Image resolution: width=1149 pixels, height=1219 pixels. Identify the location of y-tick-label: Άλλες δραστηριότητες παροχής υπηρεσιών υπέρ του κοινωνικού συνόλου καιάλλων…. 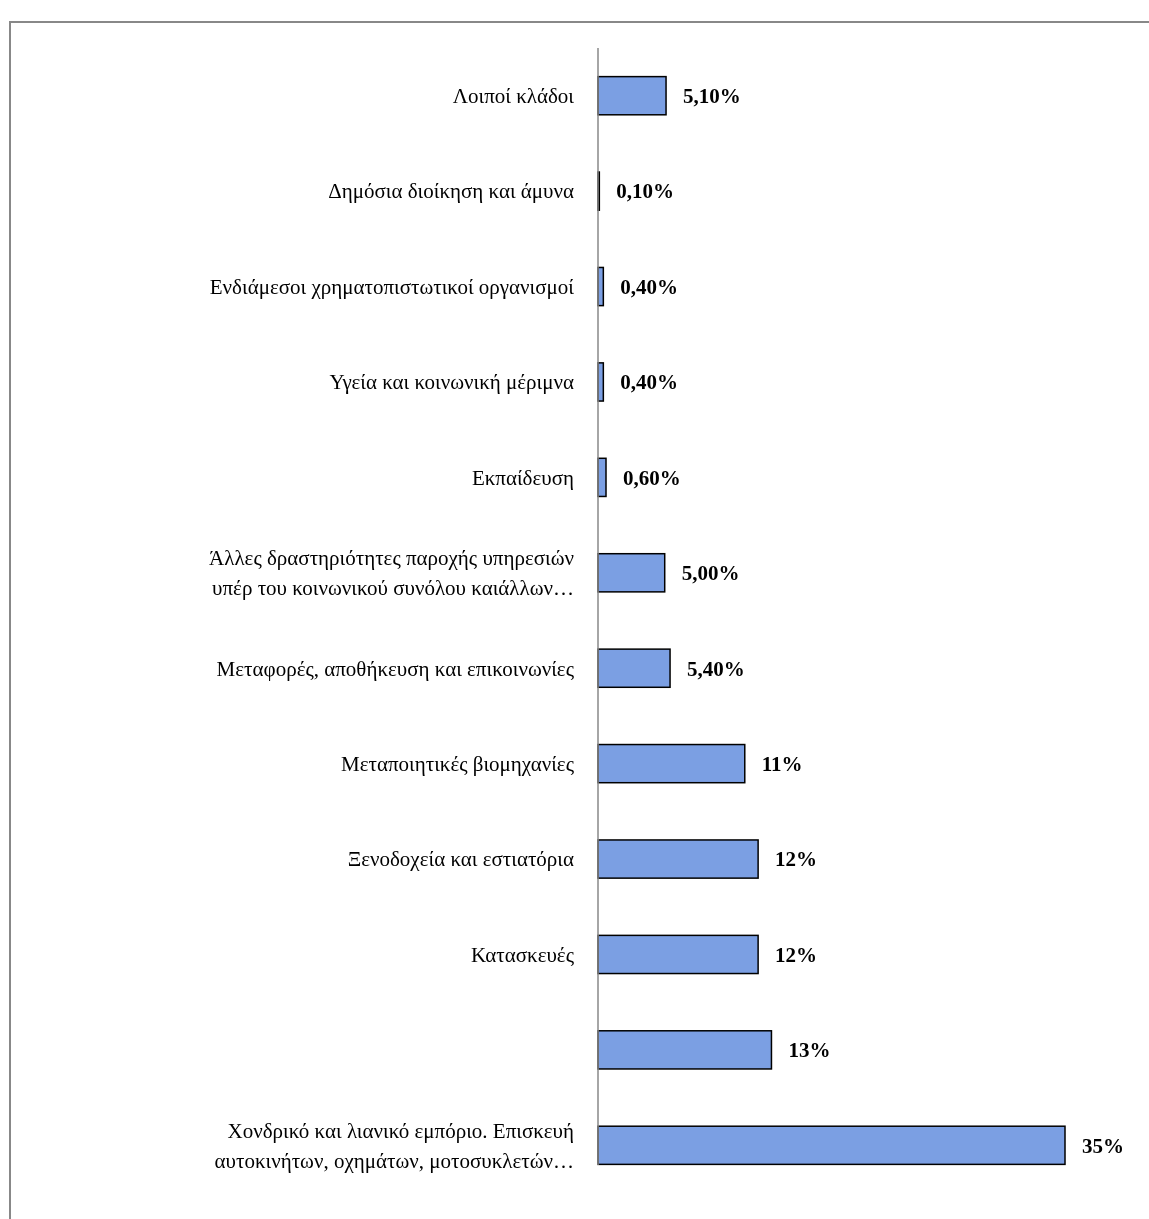
(391, 573).